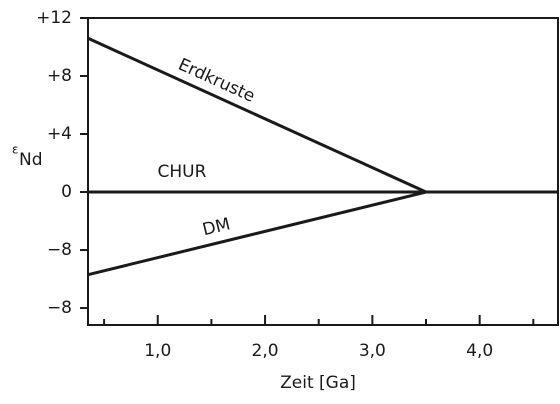 The height and width of the screenshot is (404, 560). Describe the element at coordinates (54, 18) in the screenshot. I see `y-tick-label: +12` at that location.